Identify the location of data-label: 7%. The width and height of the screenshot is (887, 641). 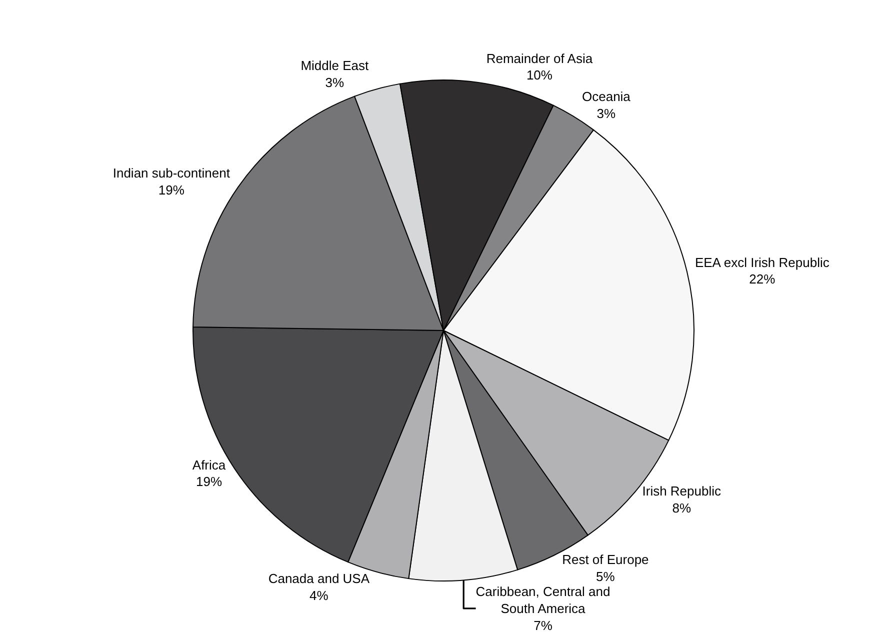
(543, 625).